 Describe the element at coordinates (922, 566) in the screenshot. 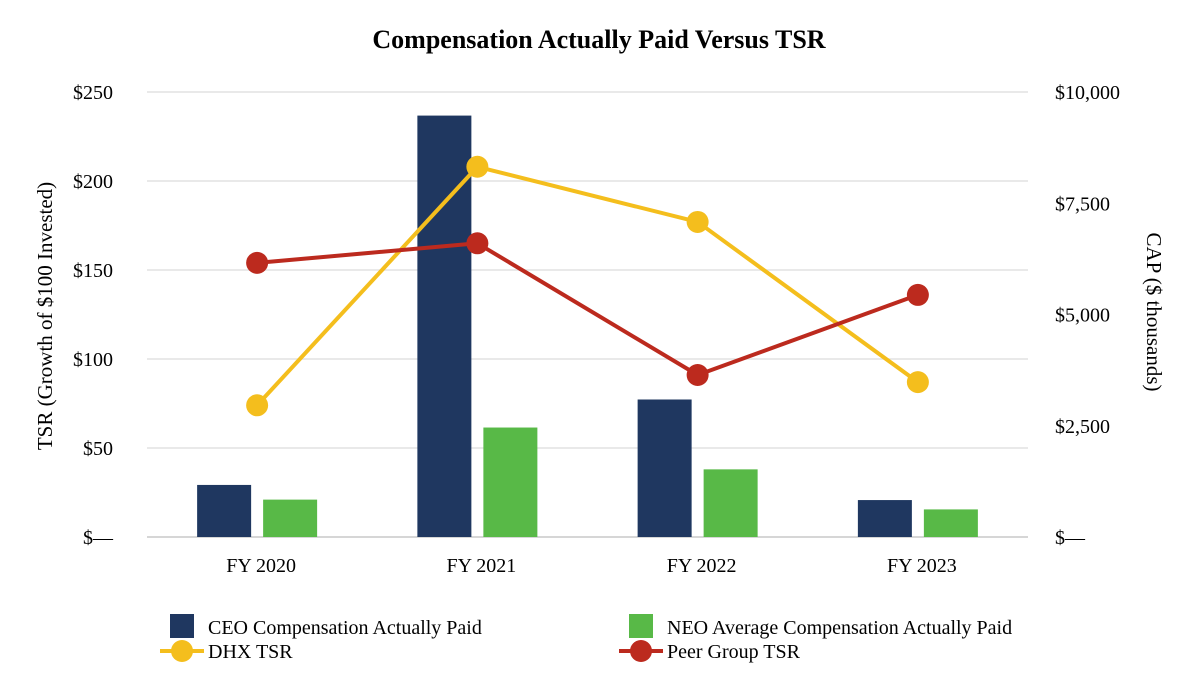

I see `x-tick-label: FY 2023` at that location.